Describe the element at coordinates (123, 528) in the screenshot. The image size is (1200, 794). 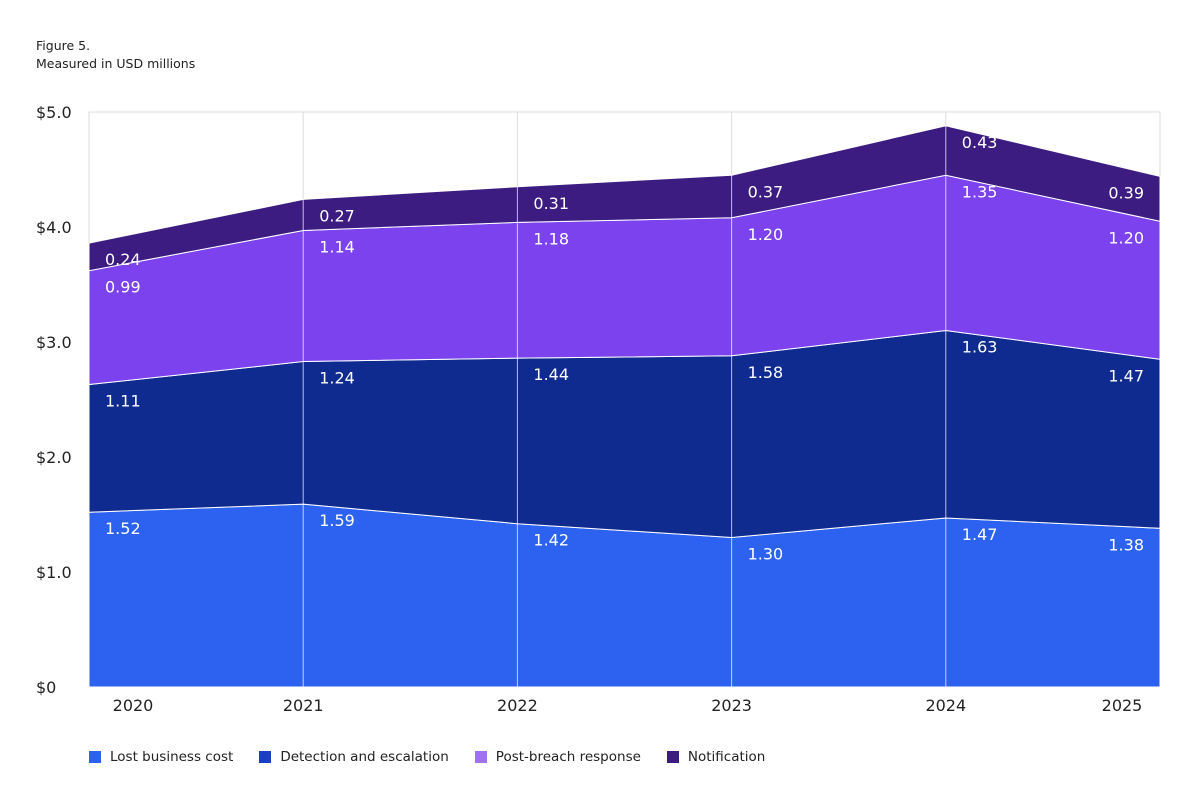
I see `data-label: 1.52` at that location.